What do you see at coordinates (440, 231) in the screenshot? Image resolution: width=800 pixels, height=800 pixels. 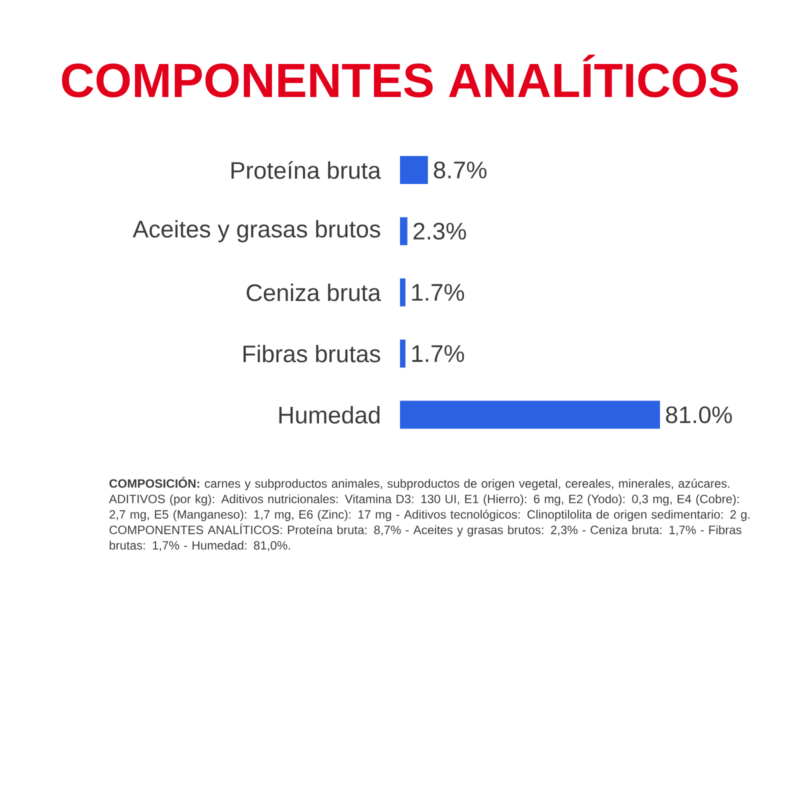 I see `data-label: 2.3%` at bounding box center [440, 231].